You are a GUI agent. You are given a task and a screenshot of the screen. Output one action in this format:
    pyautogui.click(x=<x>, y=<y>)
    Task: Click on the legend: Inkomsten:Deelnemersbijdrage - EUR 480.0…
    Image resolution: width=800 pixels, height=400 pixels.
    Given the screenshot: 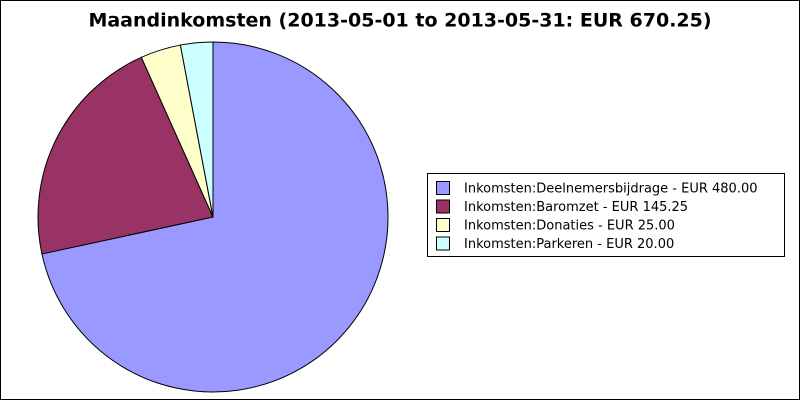 What is the action you would take?
    pyautogui.click(x=597, y=216)
    